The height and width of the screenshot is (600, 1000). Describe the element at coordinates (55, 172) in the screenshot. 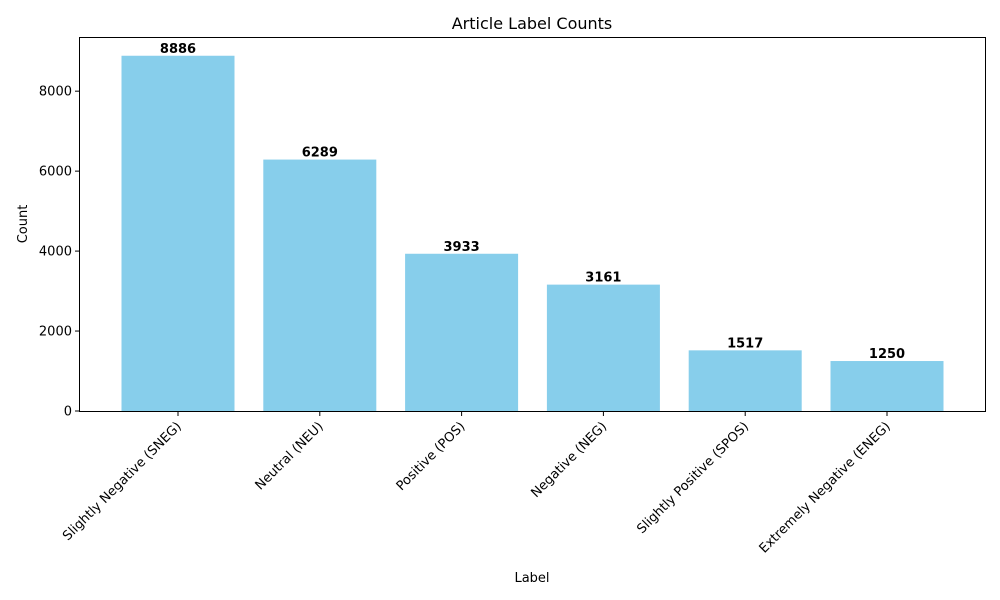

I see `y-tick-label-3: 6000` at that location.